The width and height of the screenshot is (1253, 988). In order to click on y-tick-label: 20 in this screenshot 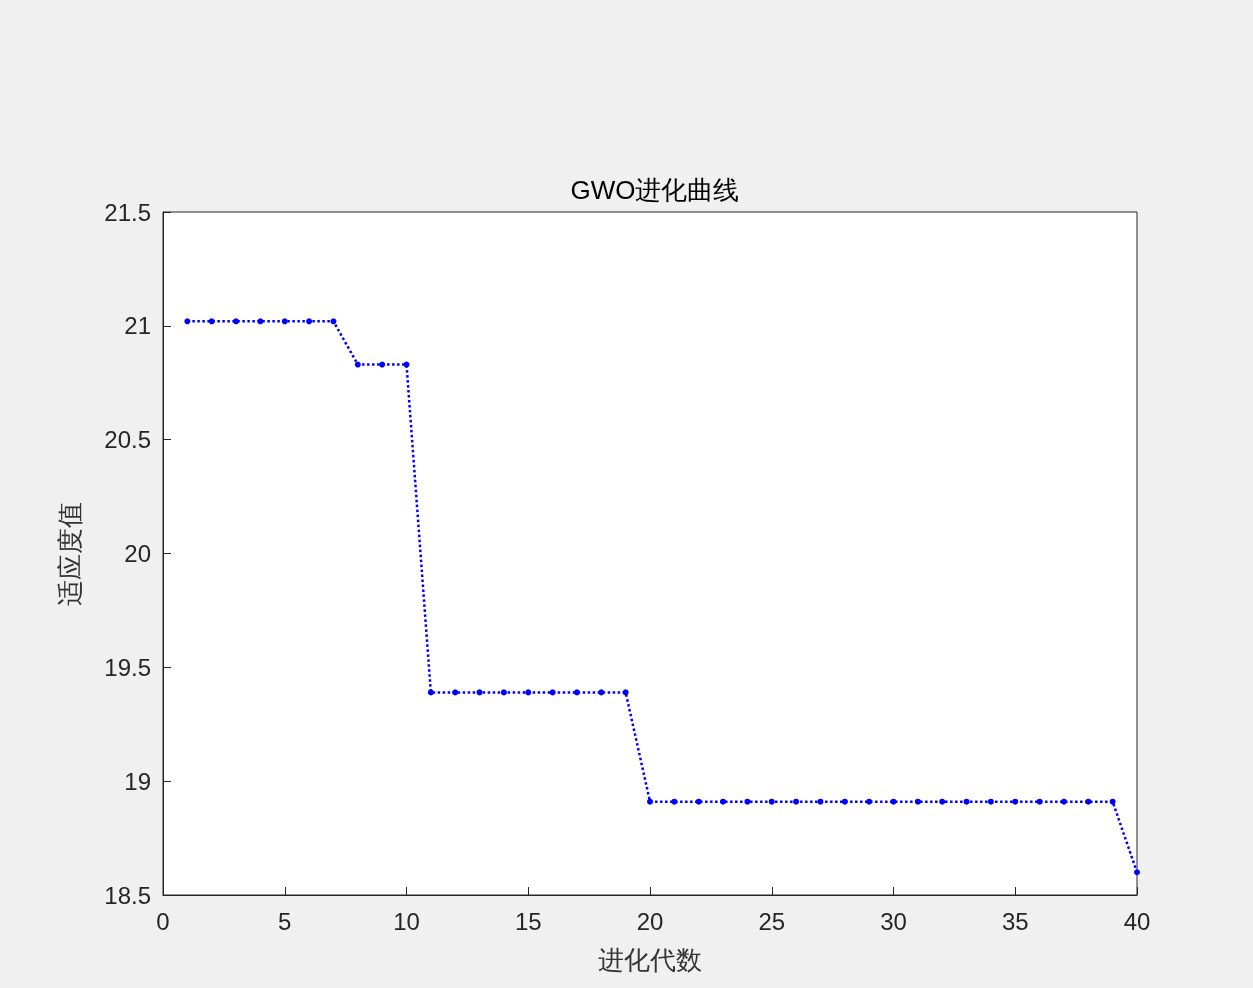, I will do `click(137, 553)`.